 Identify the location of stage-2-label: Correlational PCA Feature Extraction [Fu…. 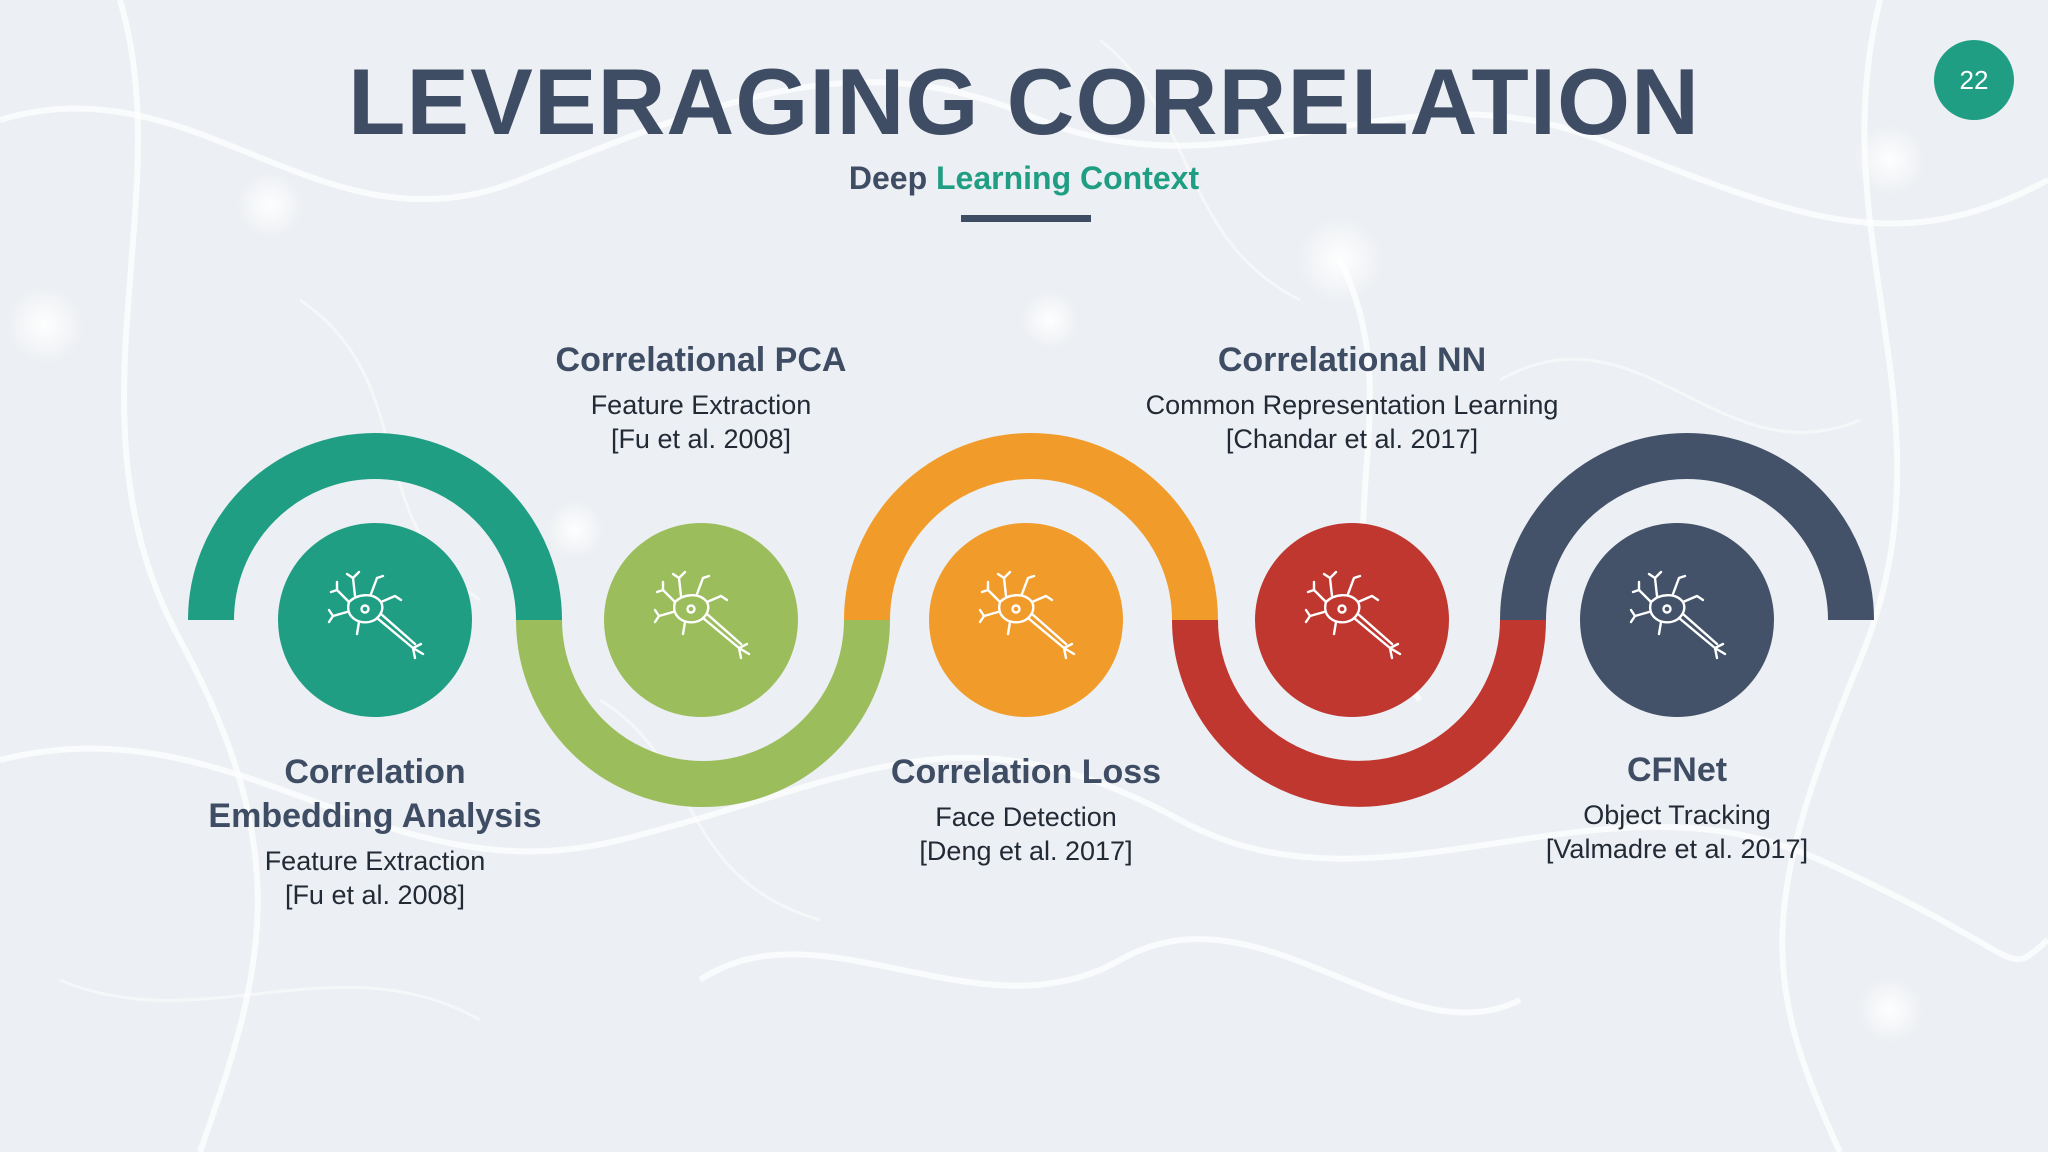
(701, 397).